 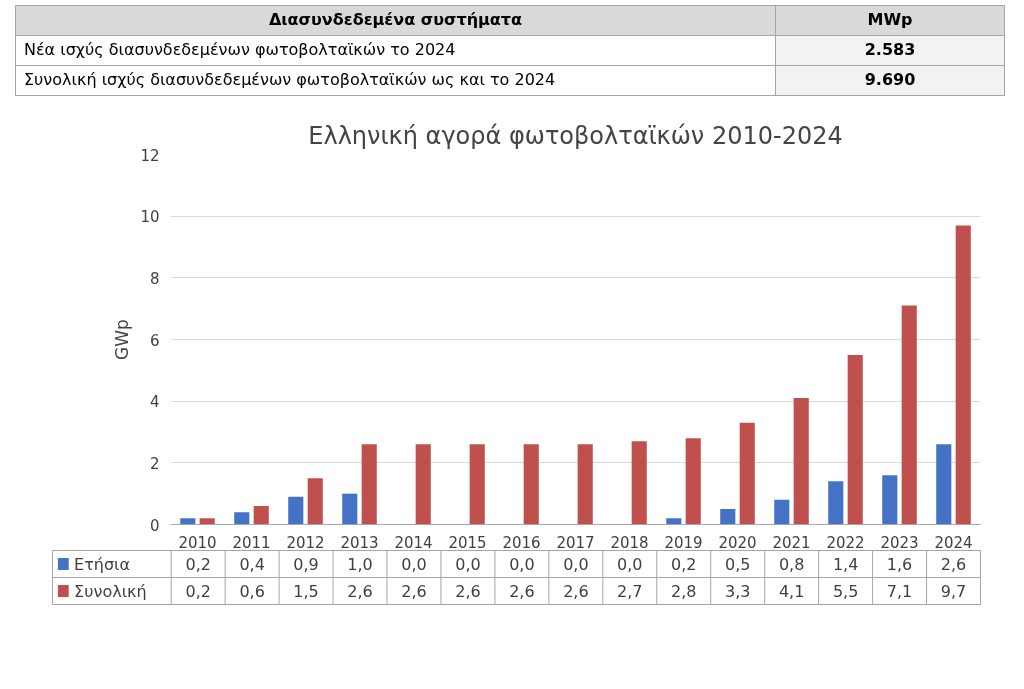 I want to click on data-label: 0,4, so click(x=252, y=564).